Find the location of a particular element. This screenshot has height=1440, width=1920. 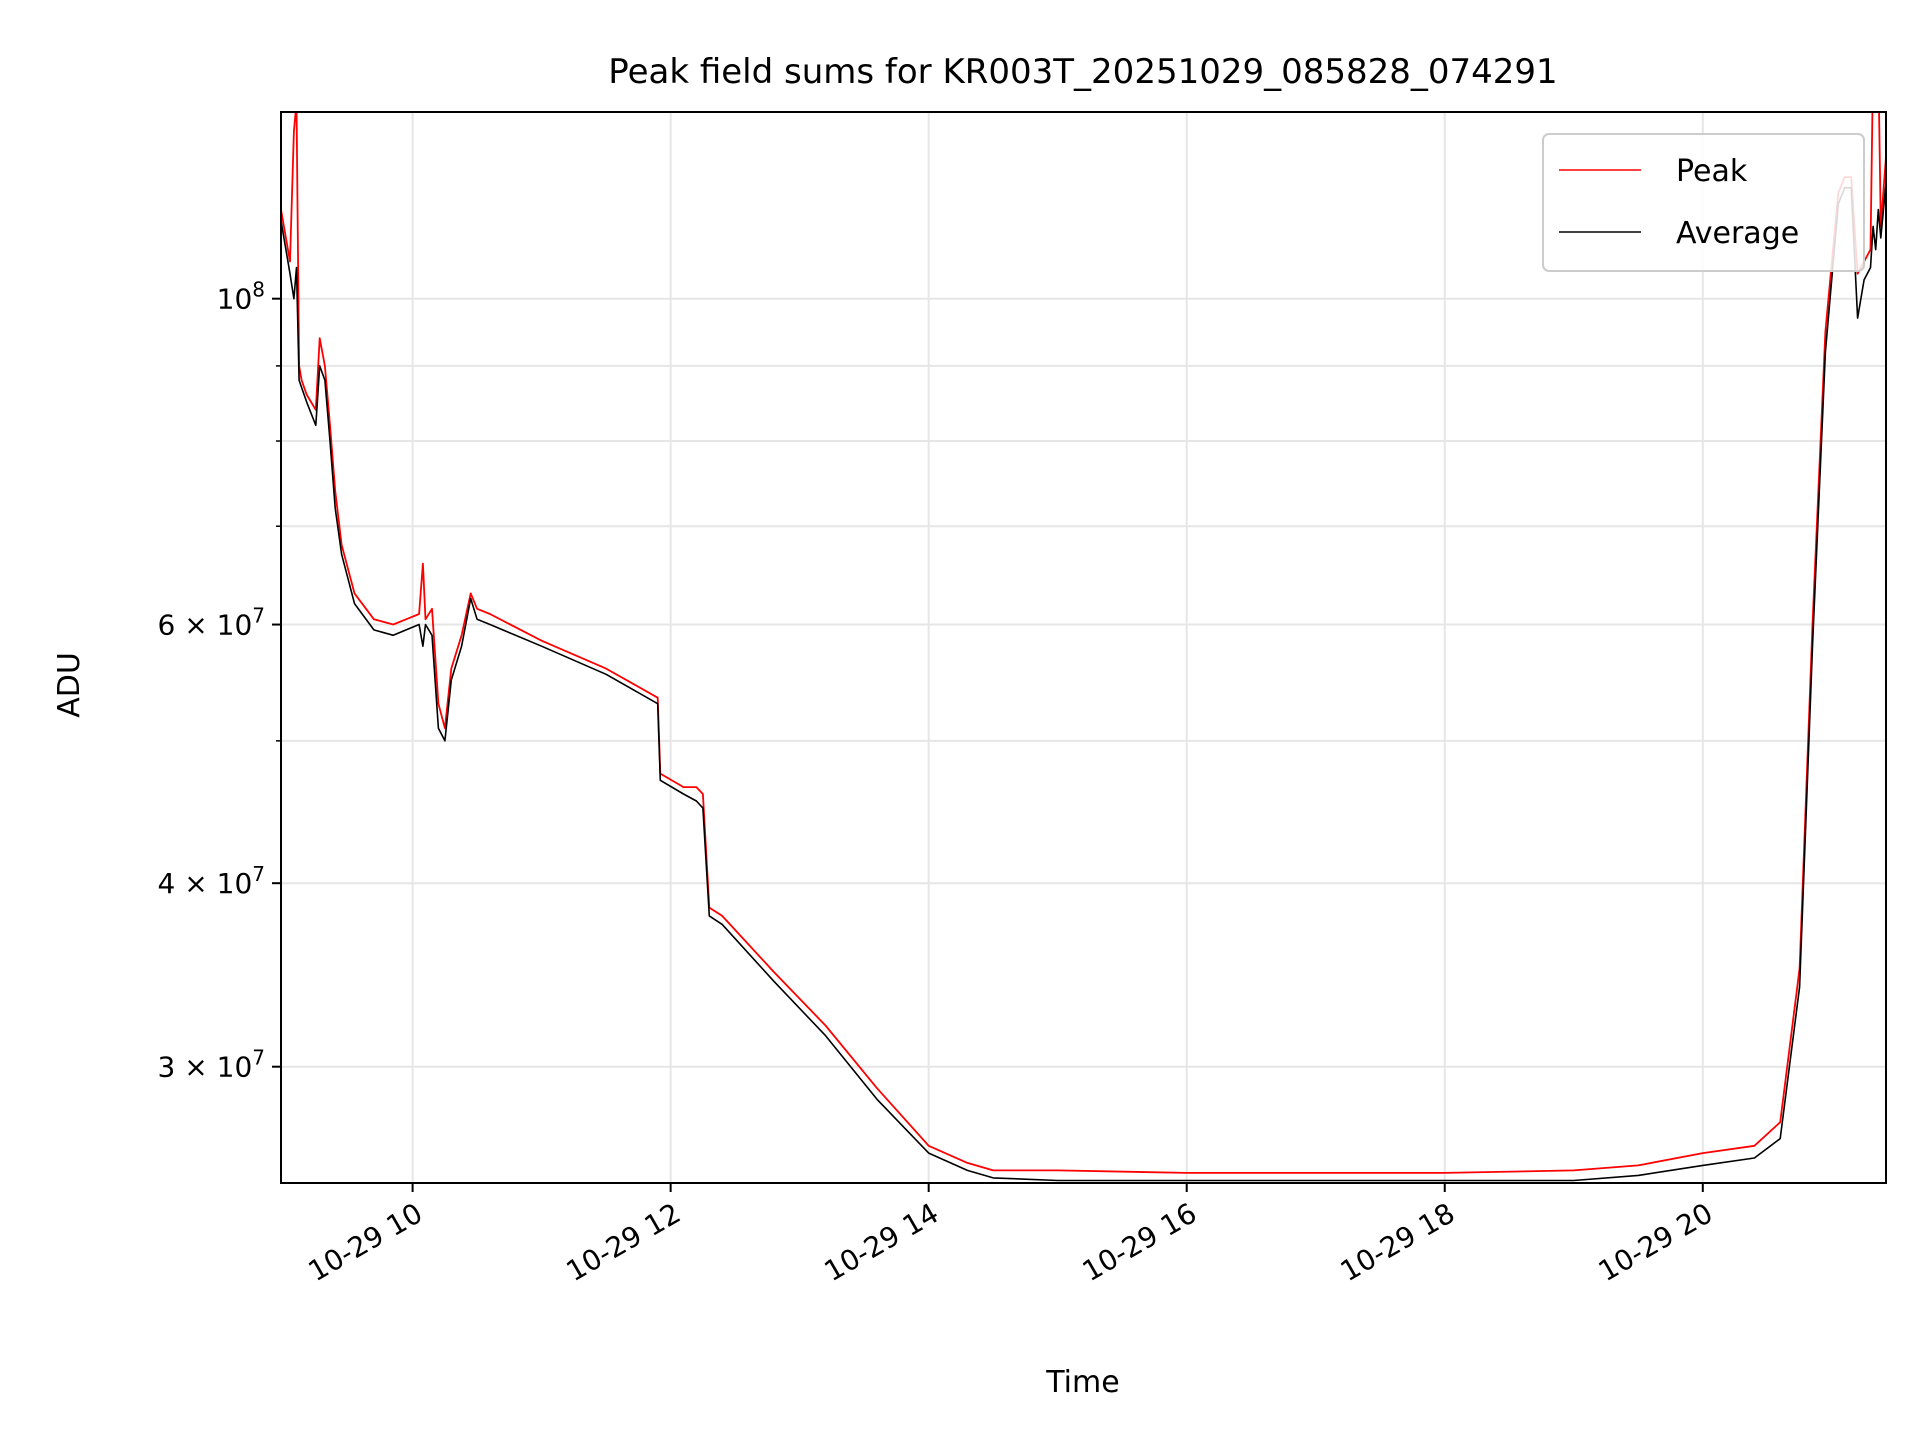

y-tick-label: 108 is located at coordinates (241, 297).